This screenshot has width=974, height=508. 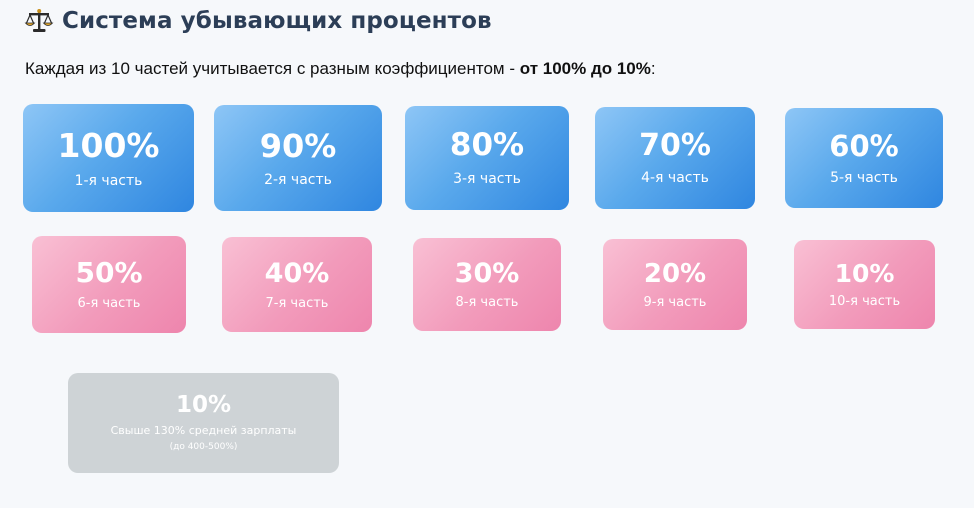 What do you see at coordinates (298, 145) in the screenshot?
I see `part-percent: 90%` at bounding box center [298, 145].